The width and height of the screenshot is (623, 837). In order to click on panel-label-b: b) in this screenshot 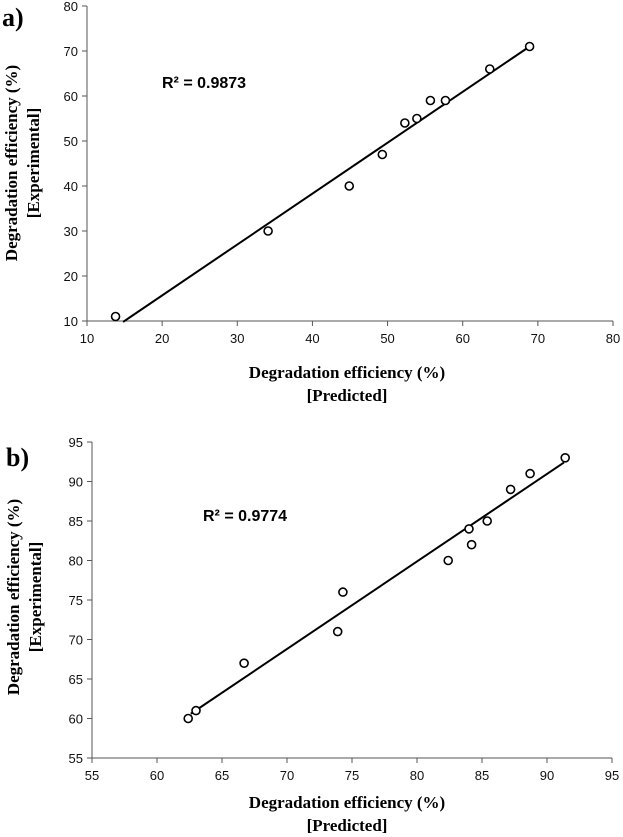, I will do `click(17, 457)`.